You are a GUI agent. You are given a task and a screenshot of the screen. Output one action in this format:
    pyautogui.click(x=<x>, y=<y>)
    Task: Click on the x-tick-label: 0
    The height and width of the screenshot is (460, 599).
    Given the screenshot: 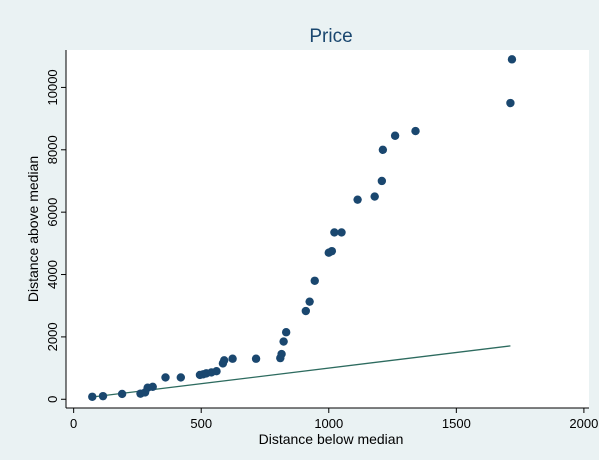 What is the action you would take?
    pyautogui.click(x=73, y=423)
    